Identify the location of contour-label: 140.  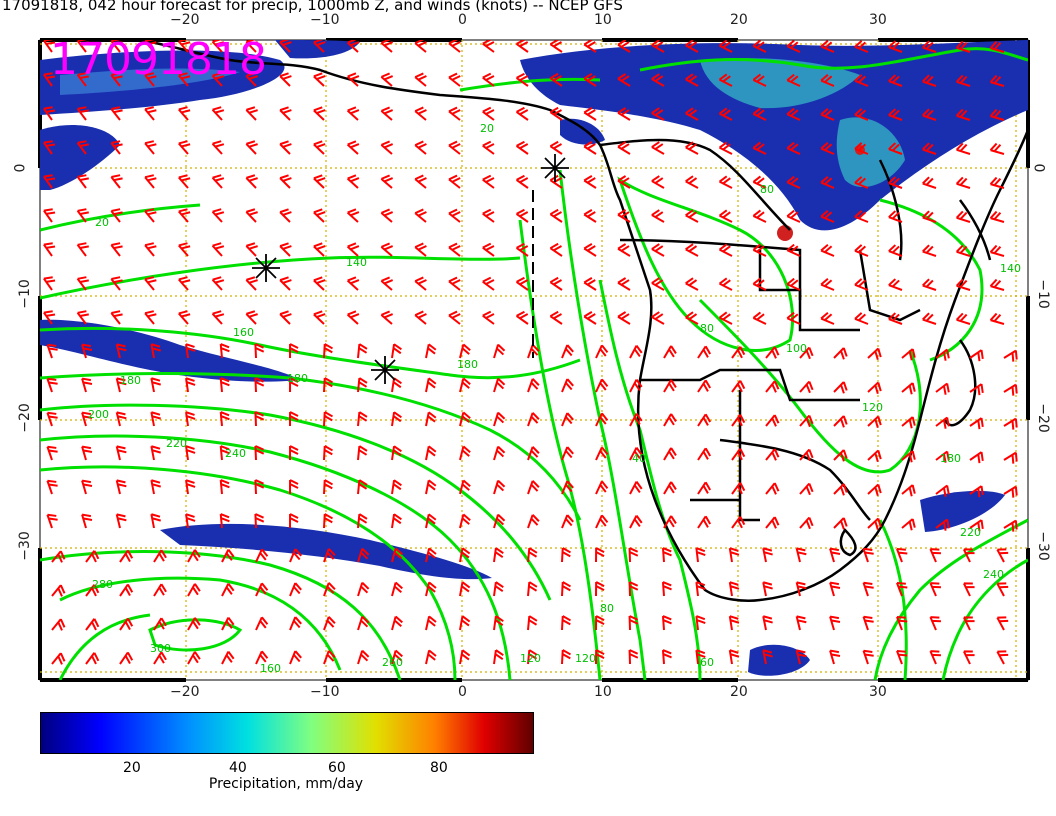
(356, 262).